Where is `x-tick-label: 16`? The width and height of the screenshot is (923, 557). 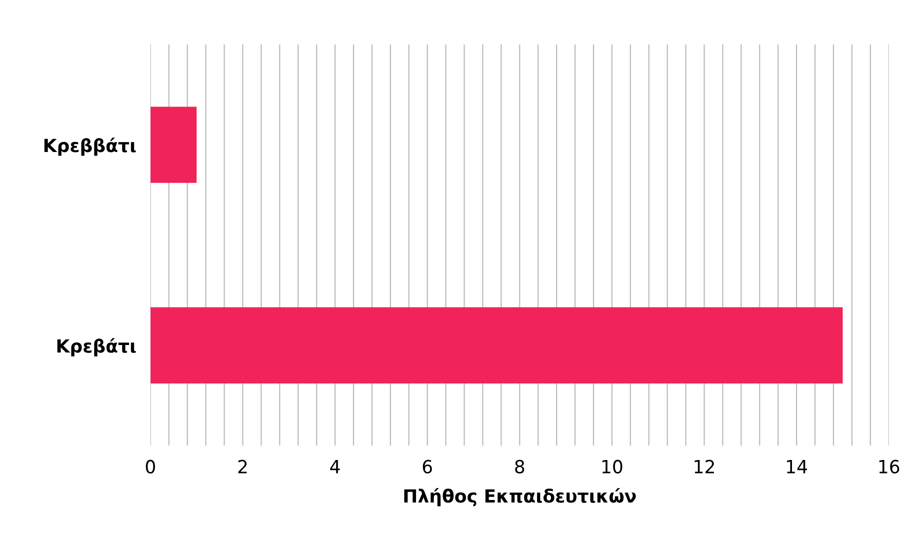
x-tick-label: 16 is located at coordinates (889, 467).